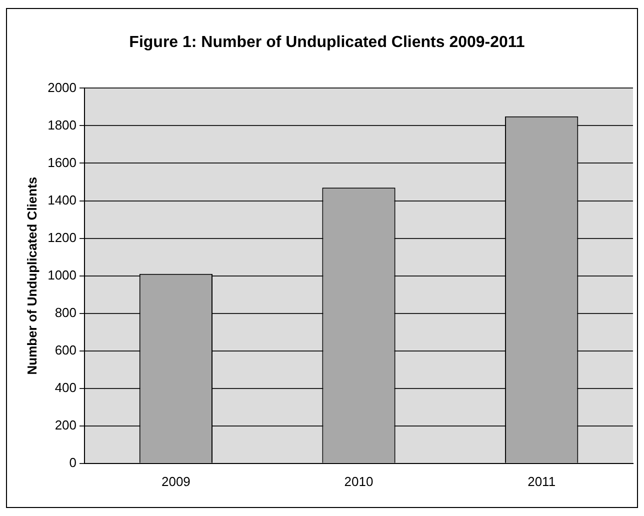  What do you see at coordinates (65, 424) in the screenshot?
I see `y-tick-label: 200` at bounding box center [65, 424].